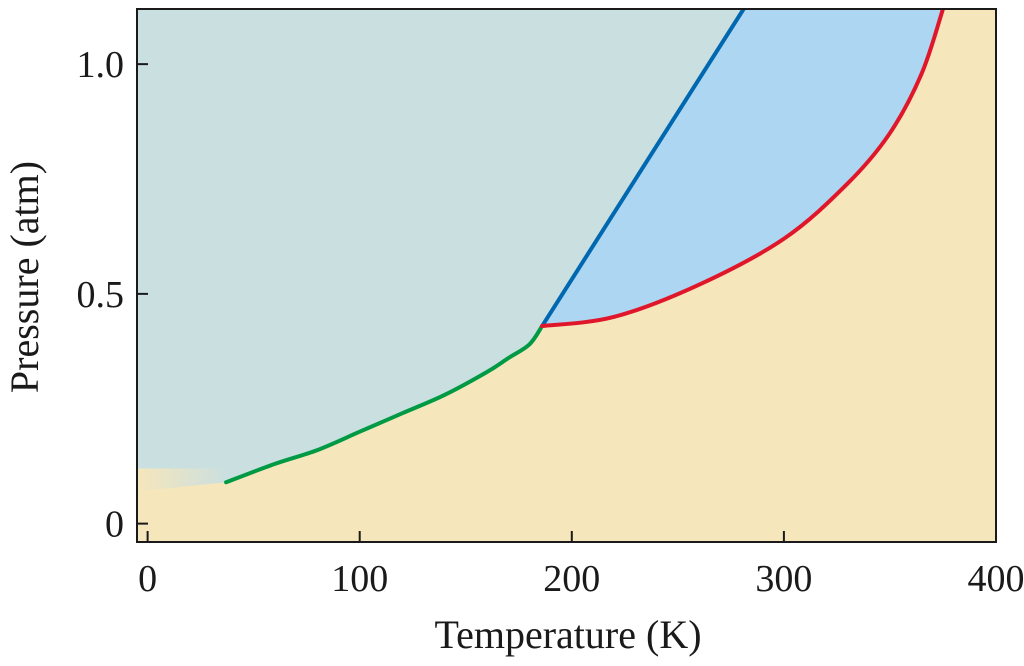 Image resolution: width=1024 pixels, height=666 pixels. What do you see at coordinates (571, 579) in the screenshot?
I see `x-tick-label: 200` at bounding box center [571, 579].